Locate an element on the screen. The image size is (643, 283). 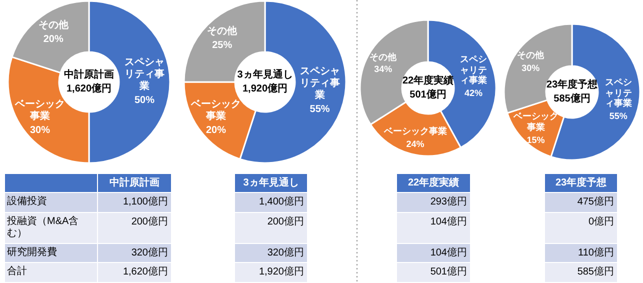
data-label: 34% is located at coordinates (383, 70).